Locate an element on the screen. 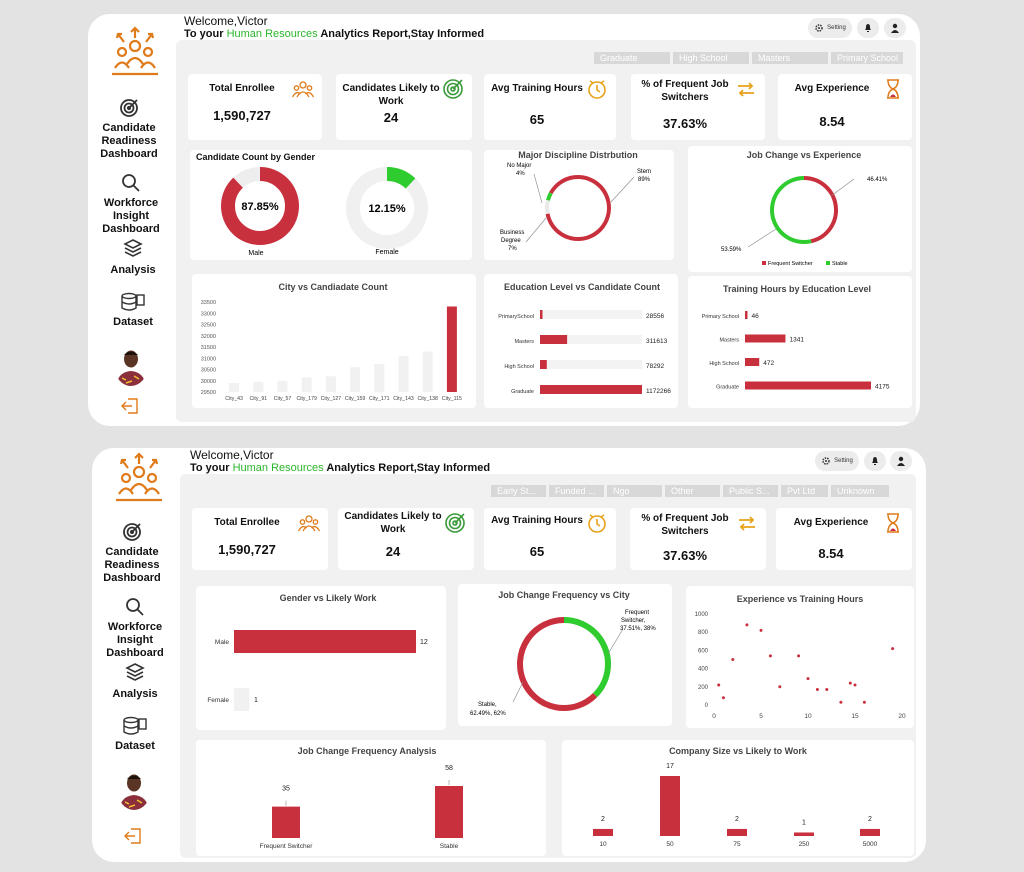  slicer-button: High School is located at coordinates (711, 58).